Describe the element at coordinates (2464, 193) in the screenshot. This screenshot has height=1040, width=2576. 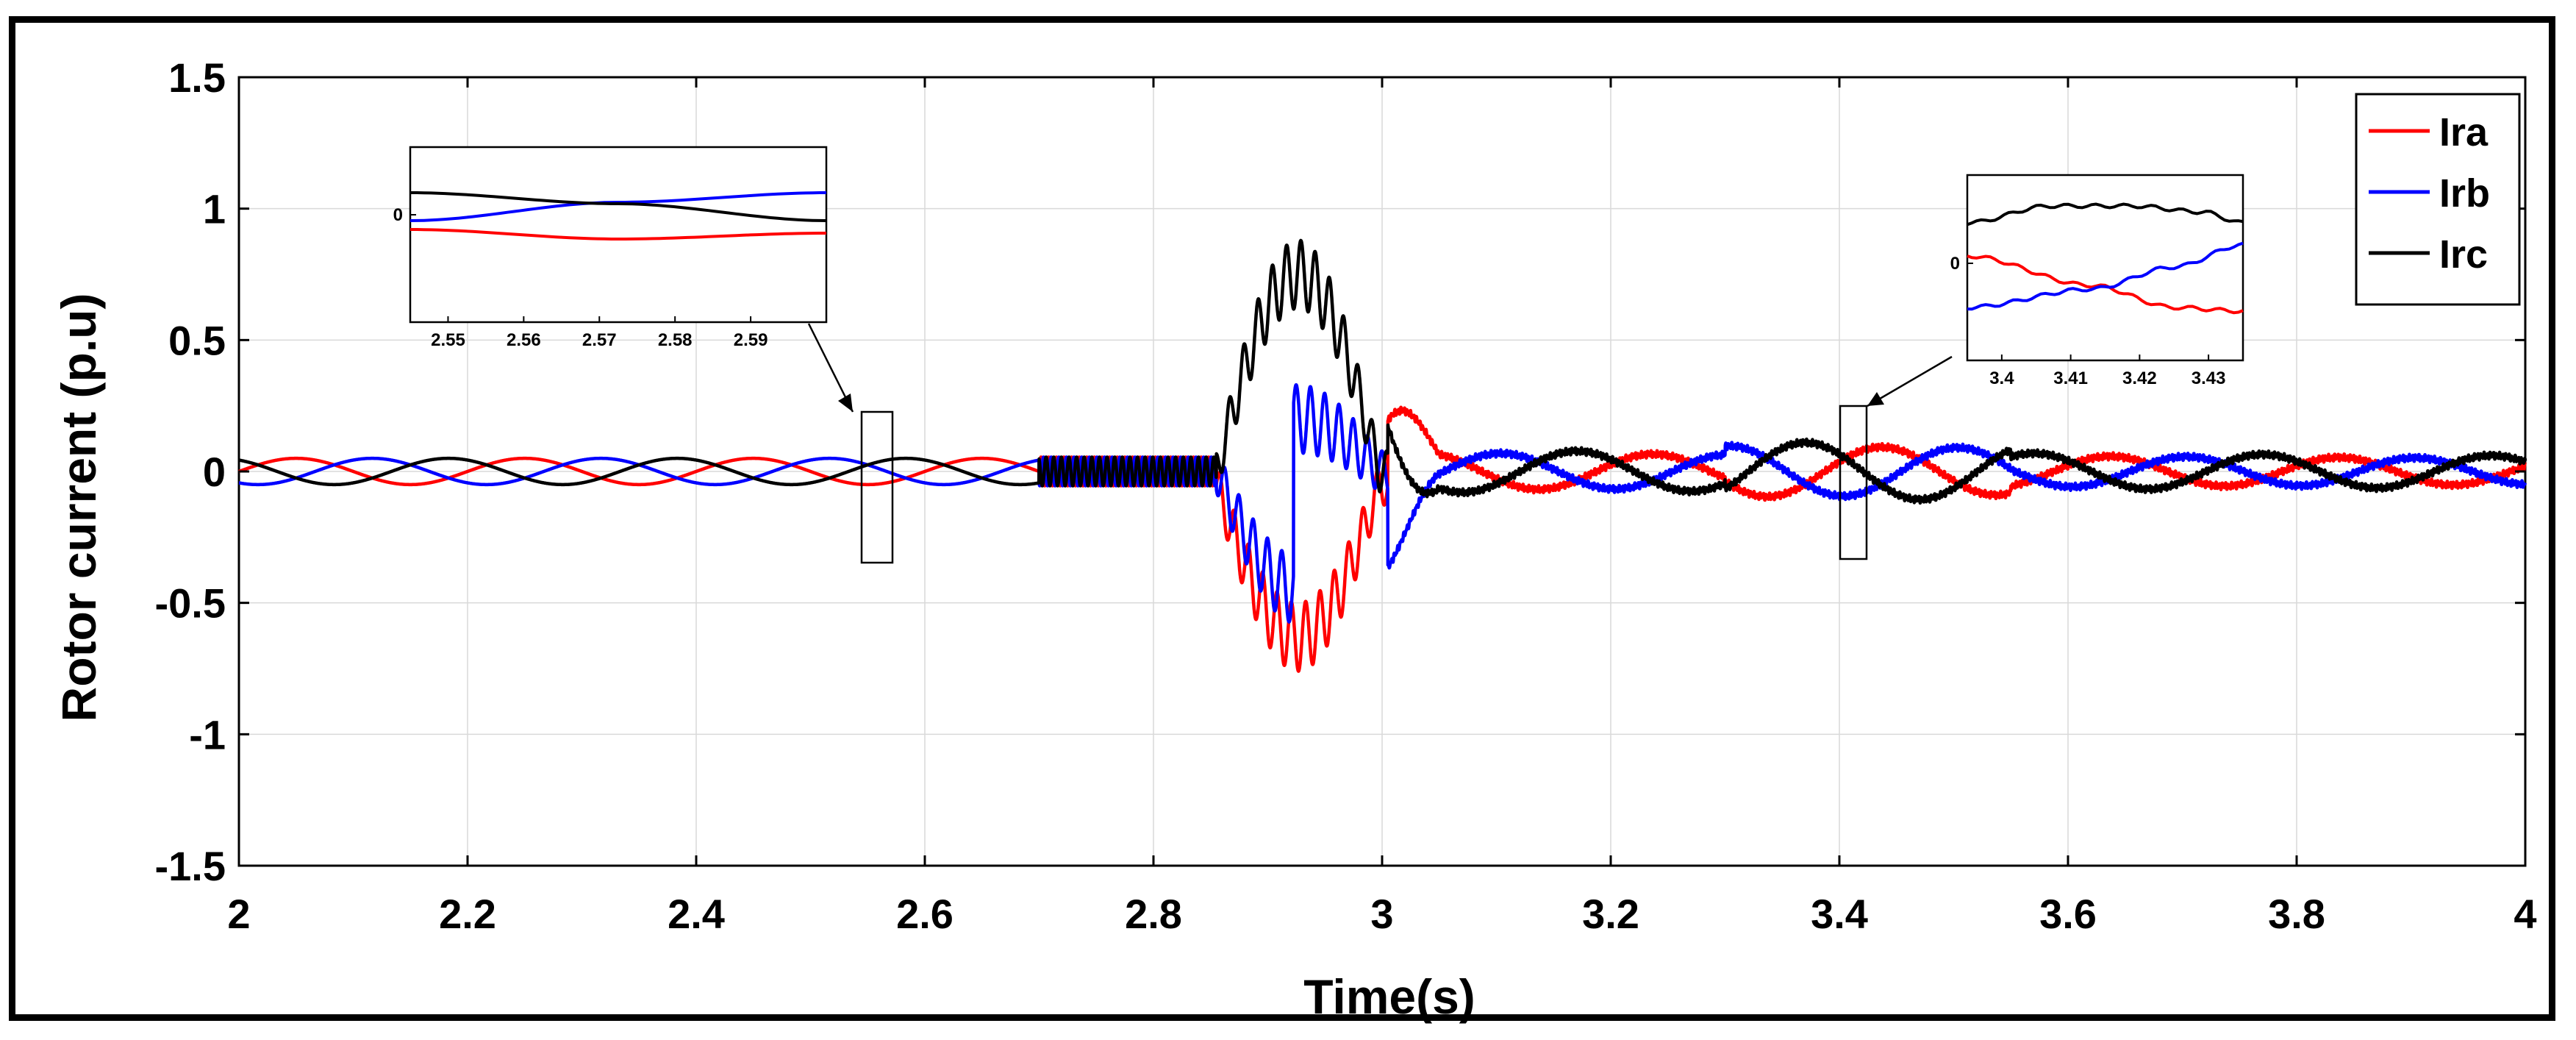
I see `legend-label-irb: Irb` at that location.